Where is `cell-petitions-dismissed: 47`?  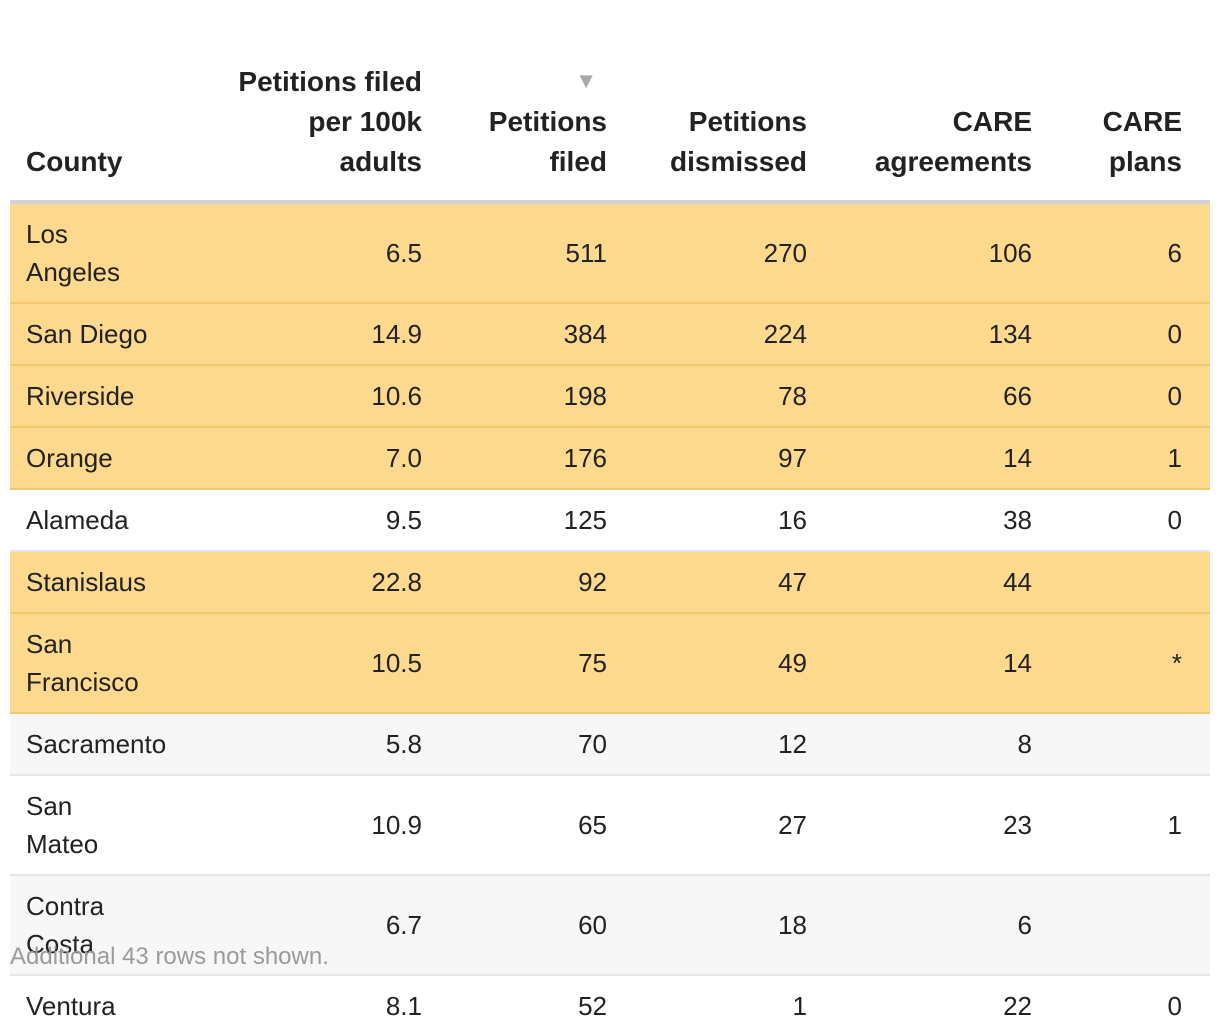 cell-petitions-dismissed: 47 is located at coordinates (735, 582).